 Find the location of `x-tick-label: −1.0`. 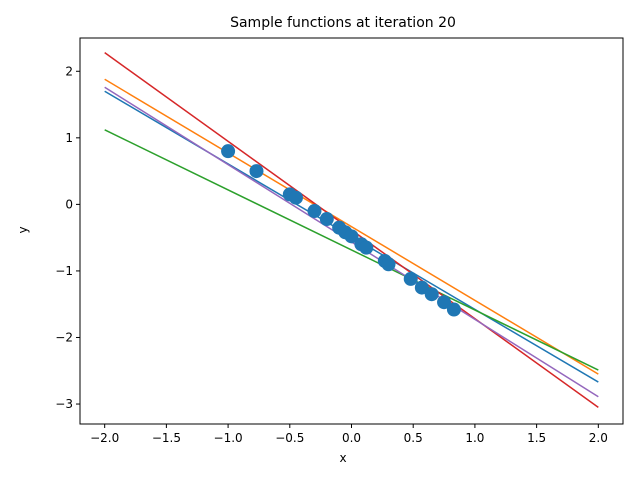

x-tick-label: −1.0 is located at coordinates (228, 438).